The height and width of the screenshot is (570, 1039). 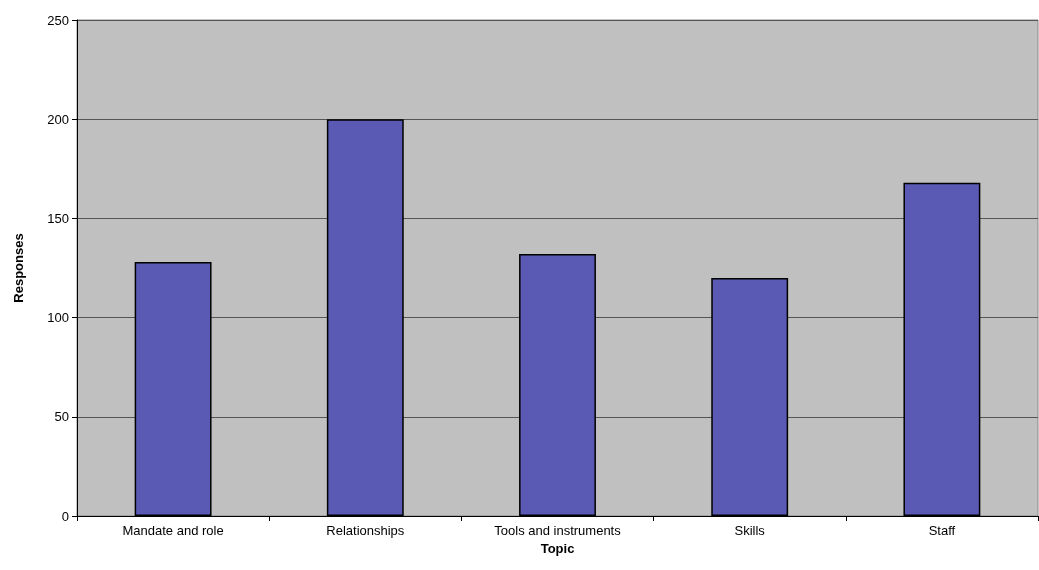 I want to click on y-tick-label: 0, so click(x=65, y=516).